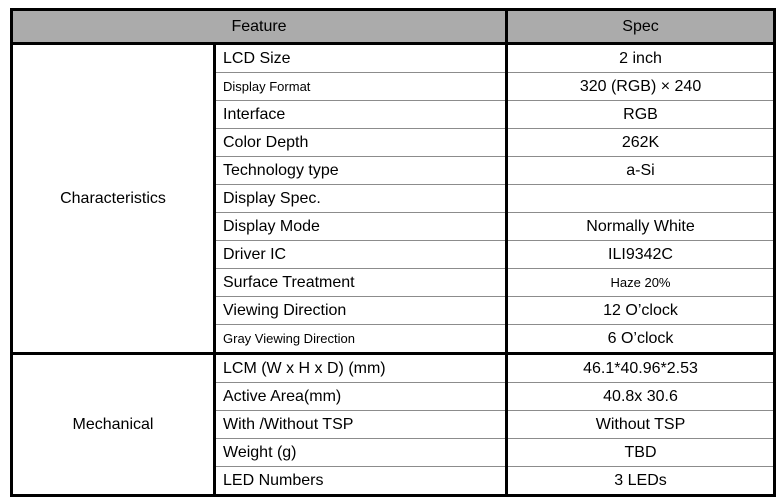 The width and height of the screenshot is (784, 497). What do you see at coordinates (640, 396) in the screenshot?
I see `spec-cell: 40.8x 30.6` at bounding box center [640, 396].